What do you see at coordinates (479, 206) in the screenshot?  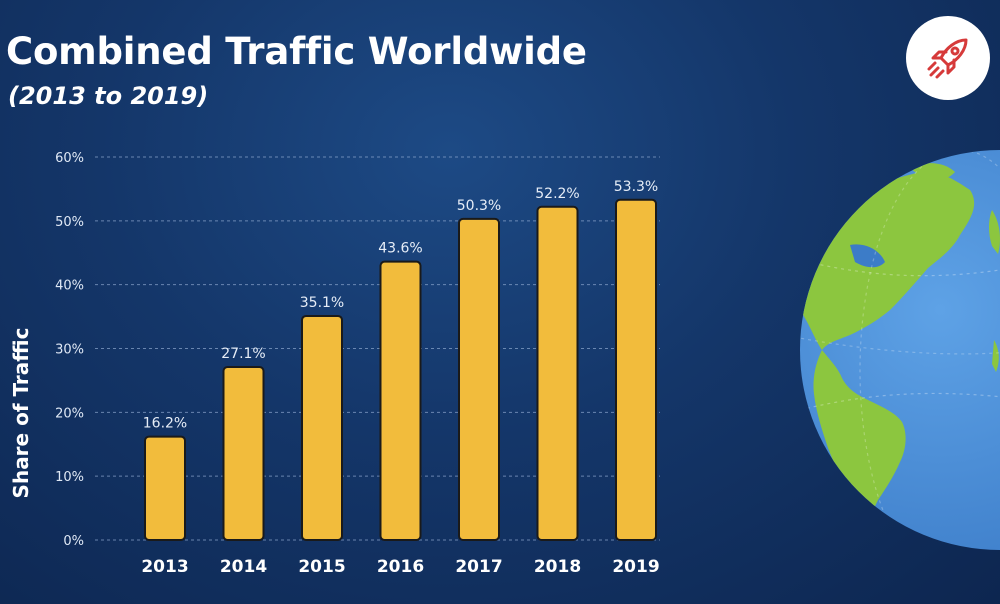 I see `data-label: 50.3%` at bounding box center [479, 206].